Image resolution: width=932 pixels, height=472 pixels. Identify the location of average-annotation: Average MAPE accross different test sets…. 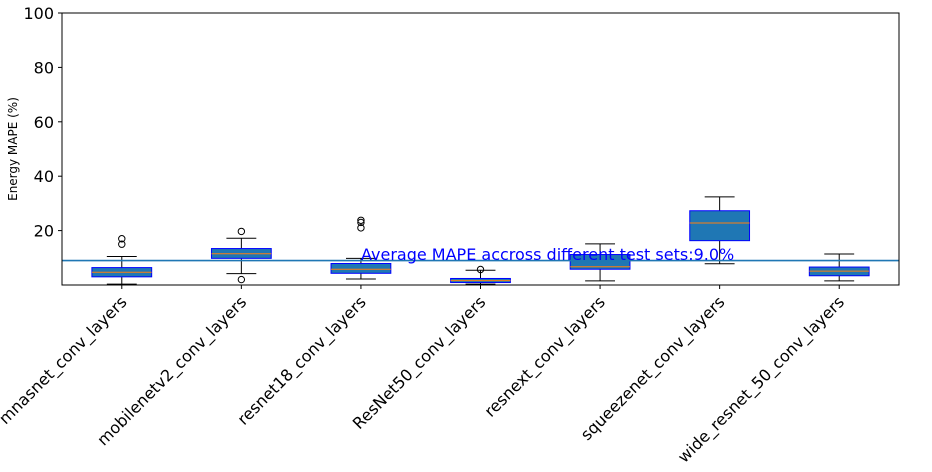
(547, 254).